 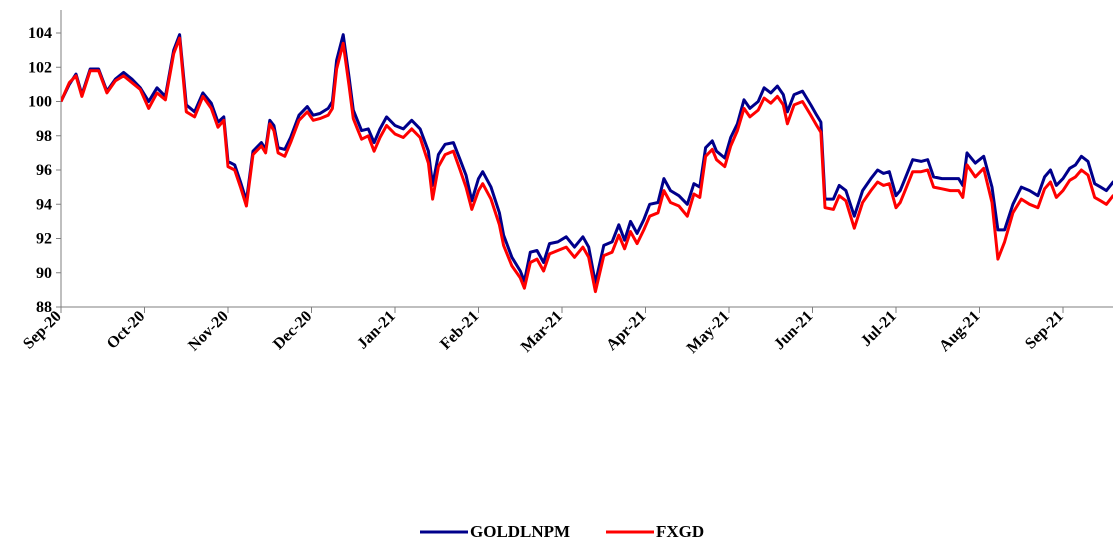 What do you see at coordinates (520, 531) in the screenshot?
I see `legend-label-goldlnpm: GOLDLNPM` at bounding box center [520, 531].